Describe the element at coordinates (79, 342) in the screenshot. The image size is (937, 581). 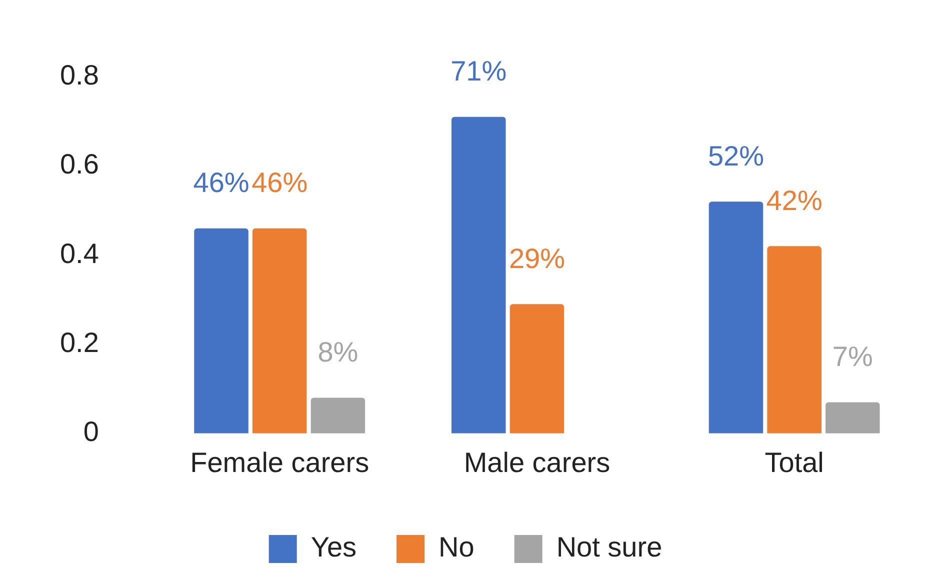
I see `y-tick-label: 0.2` at that location.